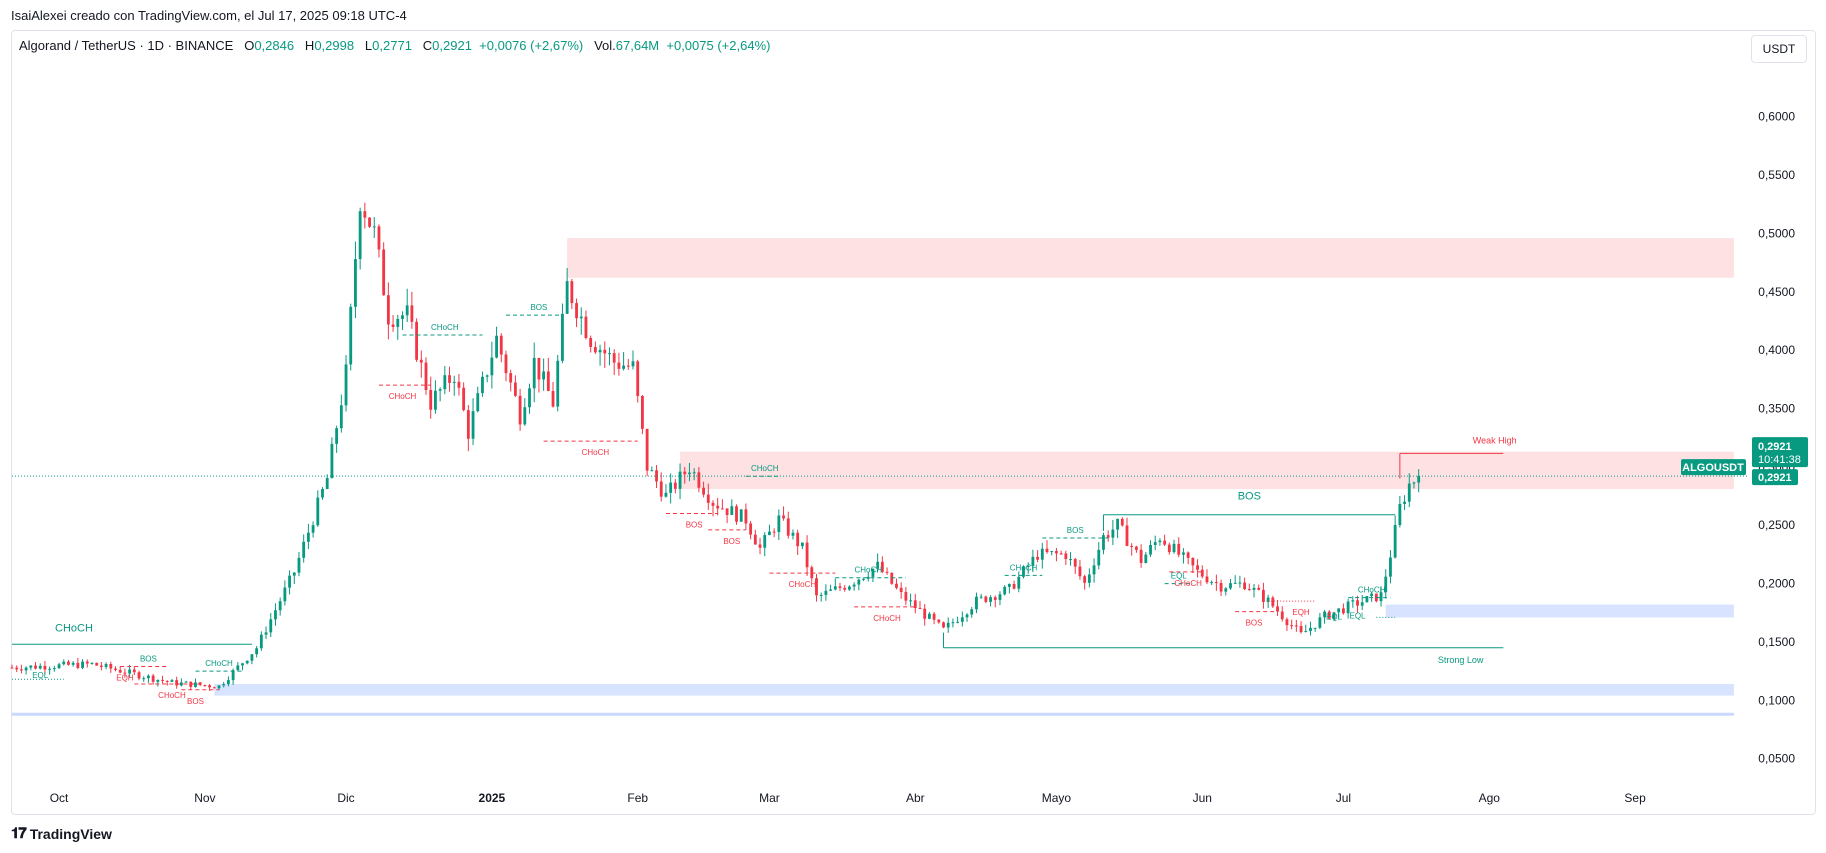 Image resolution: width=1826 pixels, height=853 pixels. What do you see at coordinates (1779, 460) in the screenshot?
I see `countdown-label: 10:41:38` at bounding box center [1779, 460].